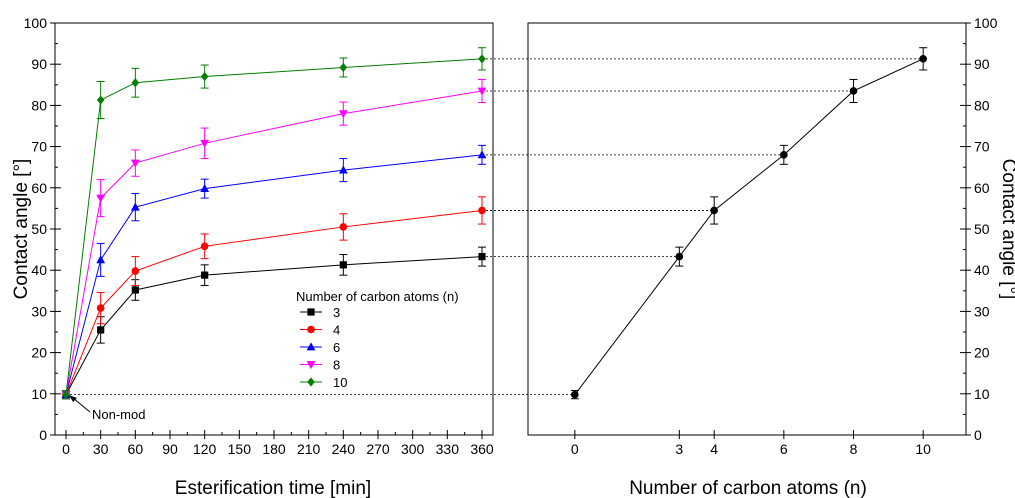 The image size is (1015, 498). I want to click on legend-label-4: 4, so click(336, 330).